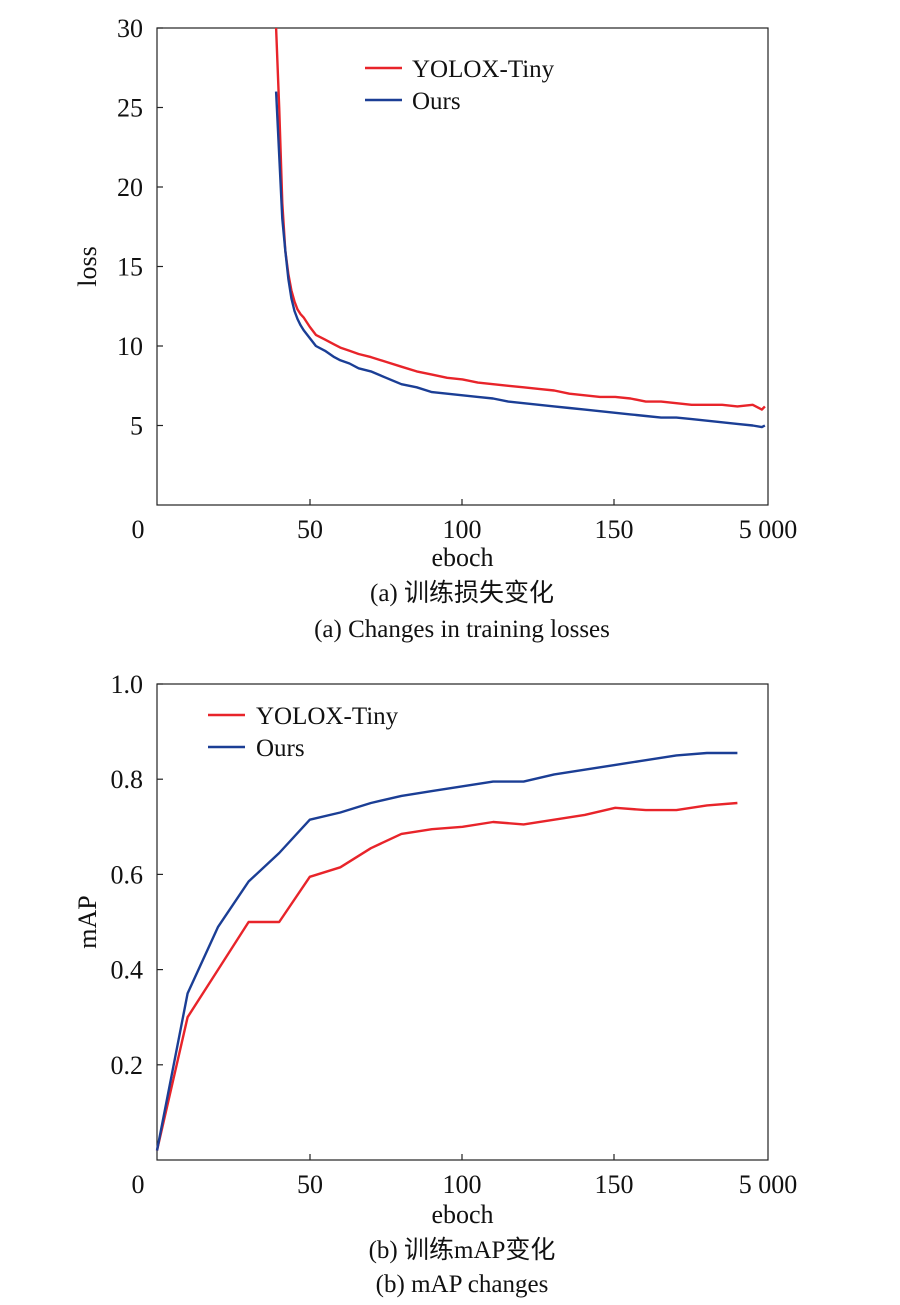  I want to click on caption-english: (b) mAP changes, so click(462, 1284).